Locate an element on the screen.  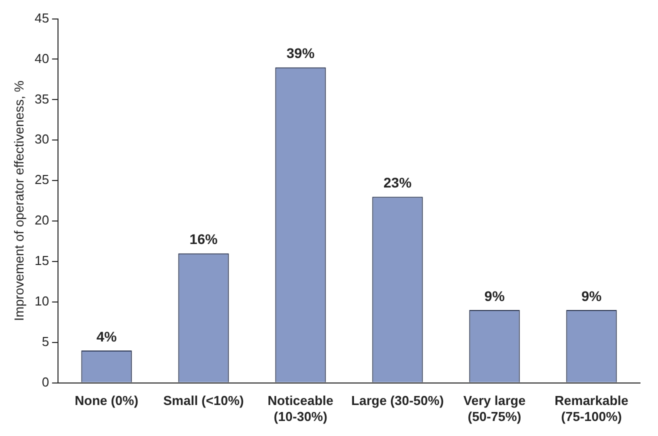
y-axis-title: Improvement of operator effectiveness, % is located at coordinates (18, 200).